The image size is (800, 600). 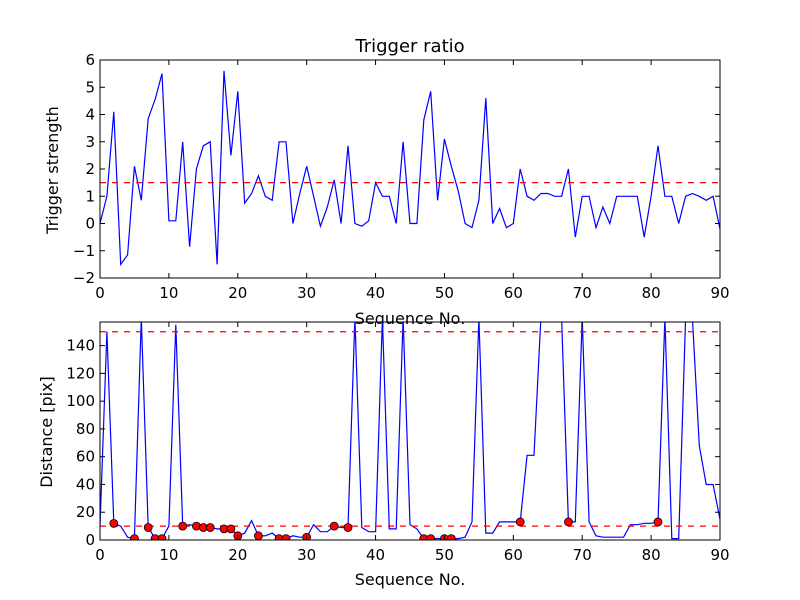 I want to click on top-y-tick-label: 6, so click(x=90, y=60).